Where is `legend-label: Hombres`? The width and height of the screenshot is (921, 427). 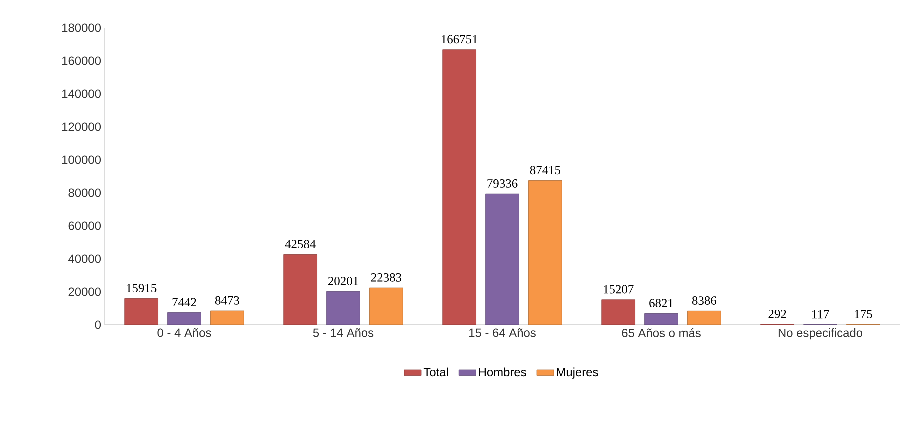 legend-label: Hombres is located at coordinates (502, 372).